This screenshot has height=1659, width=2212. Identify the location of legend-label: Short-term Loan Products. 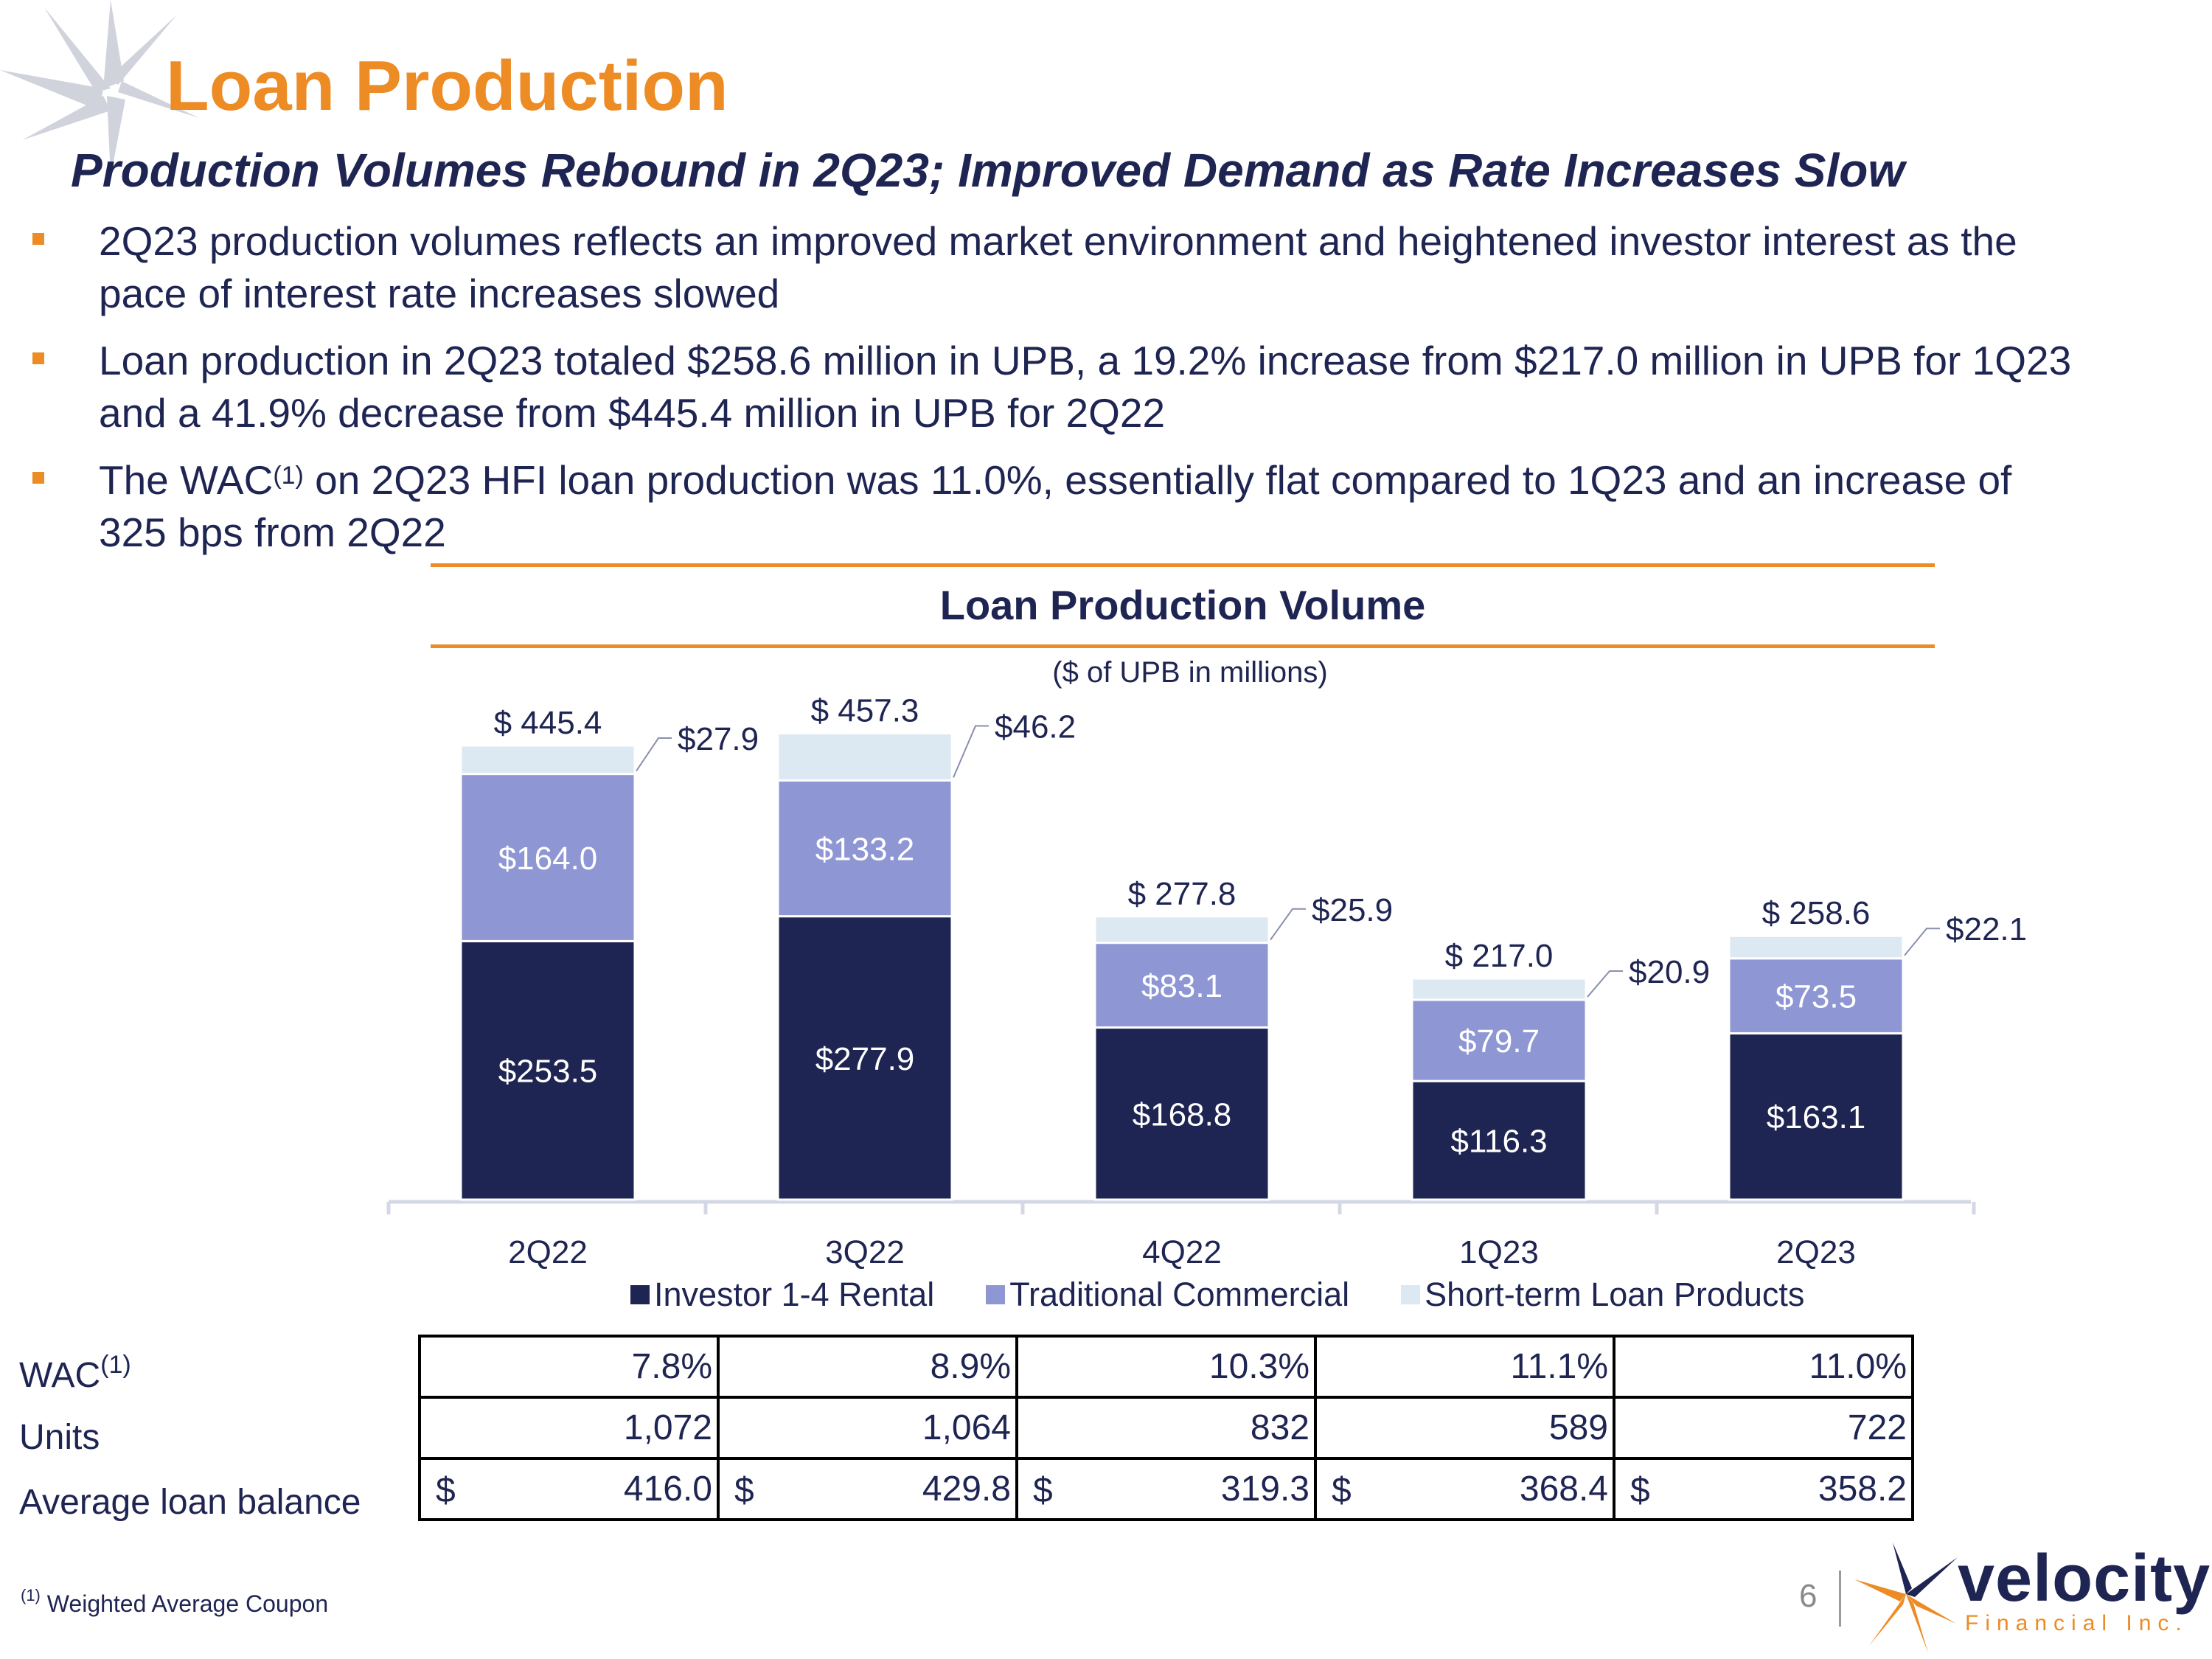
(1615, 1294).